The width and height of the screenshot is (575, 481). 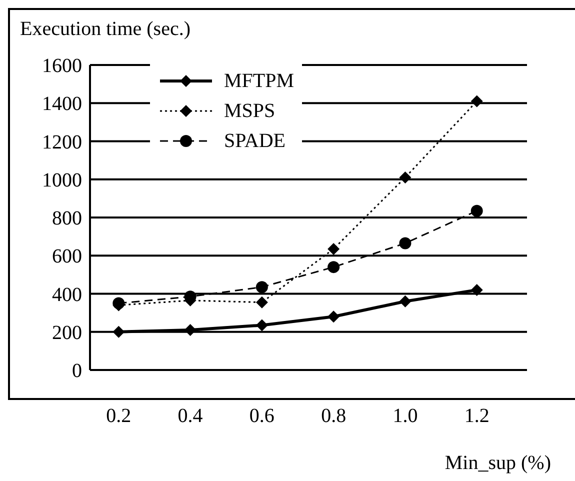 I want to click on legend-label: MFTPM, so click(x=259, y=81).